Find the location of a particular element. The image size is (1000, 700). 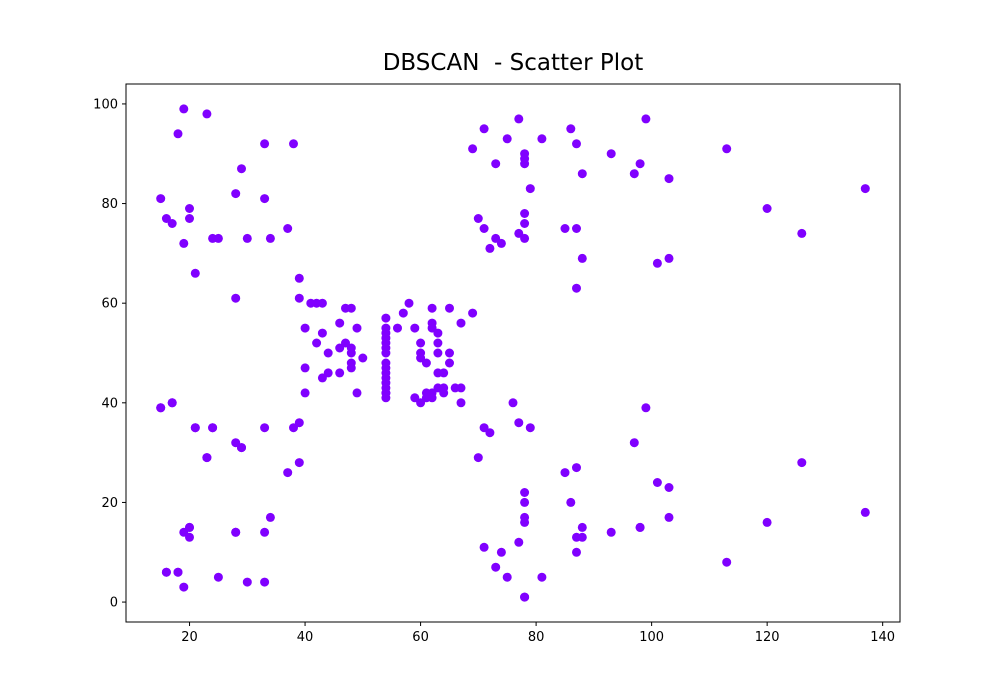

y-tick-label: 40 is located at coordinates (109, 403).